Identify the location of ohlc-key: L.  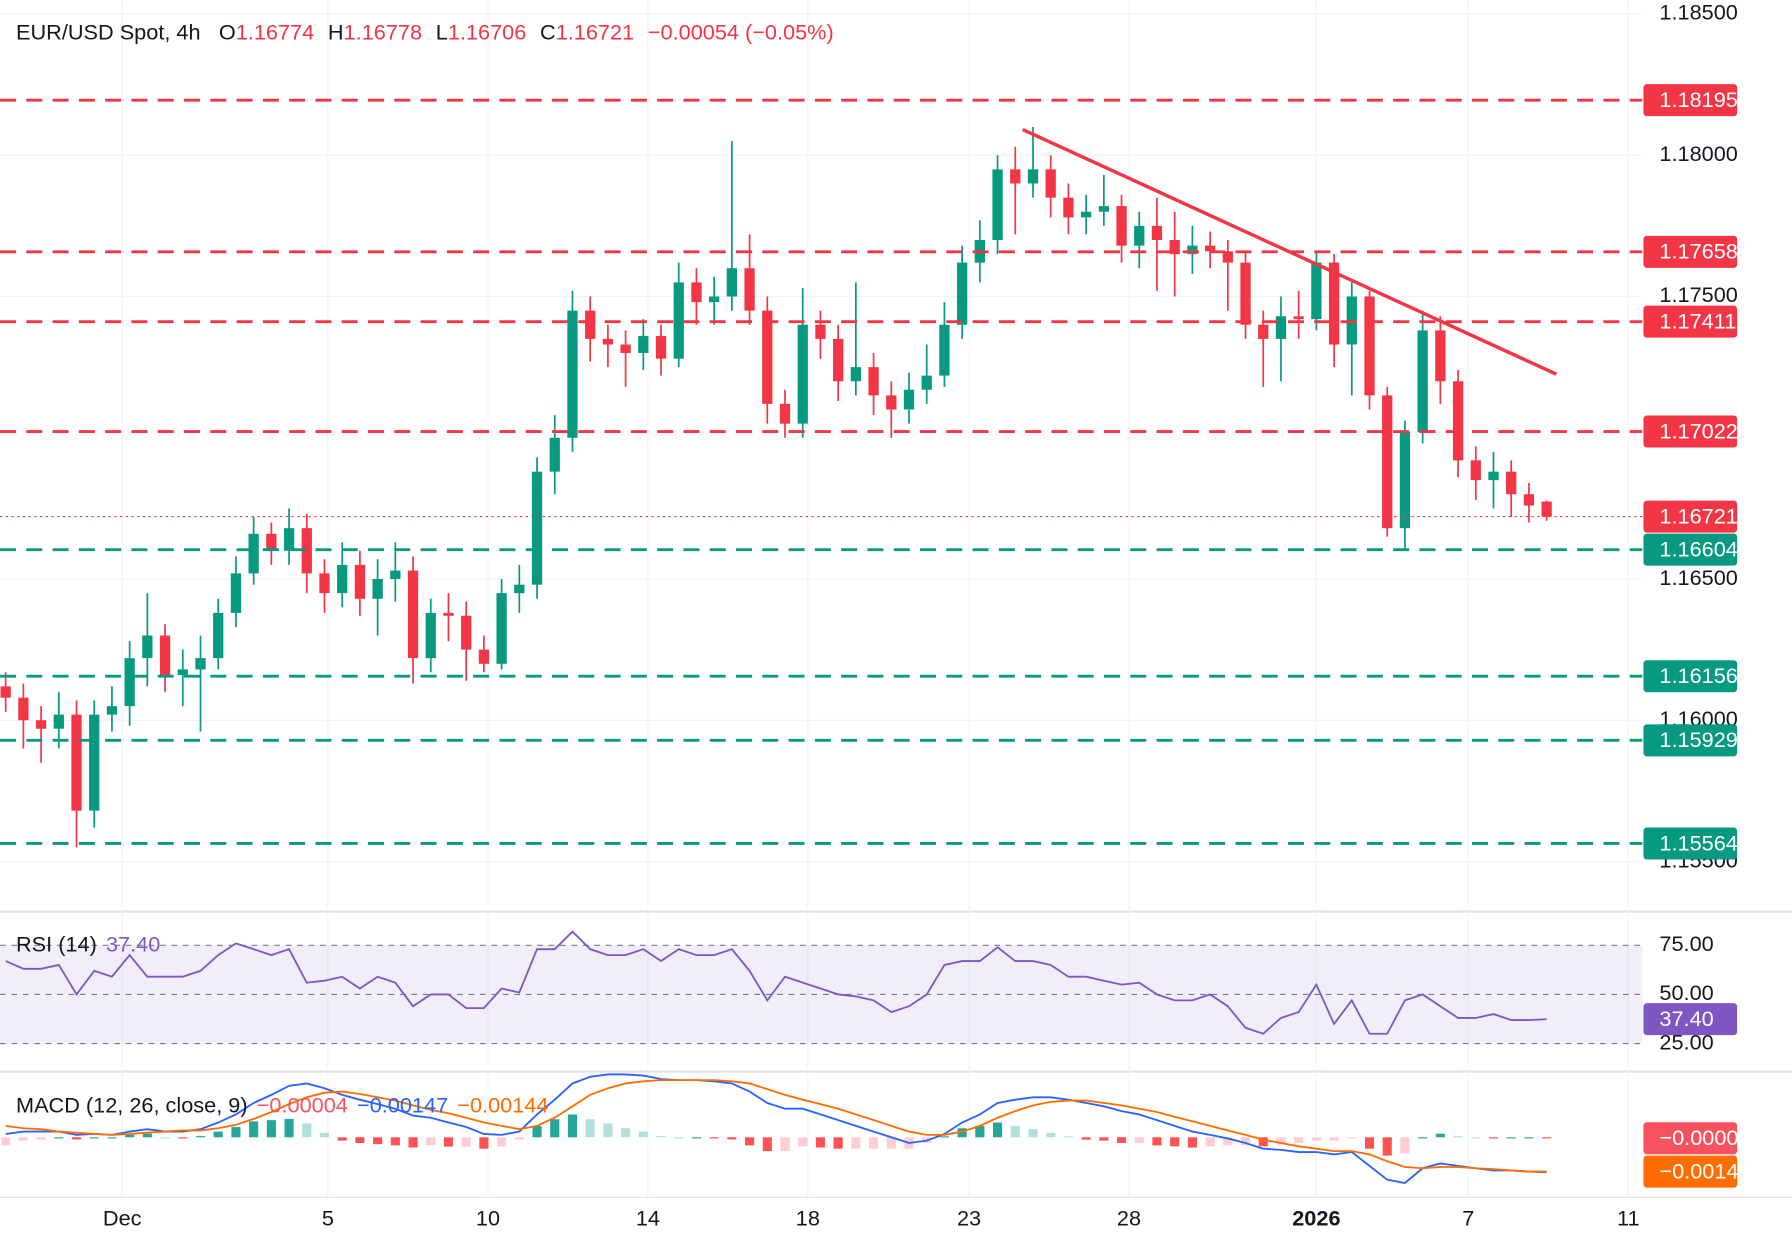
(442, 31).